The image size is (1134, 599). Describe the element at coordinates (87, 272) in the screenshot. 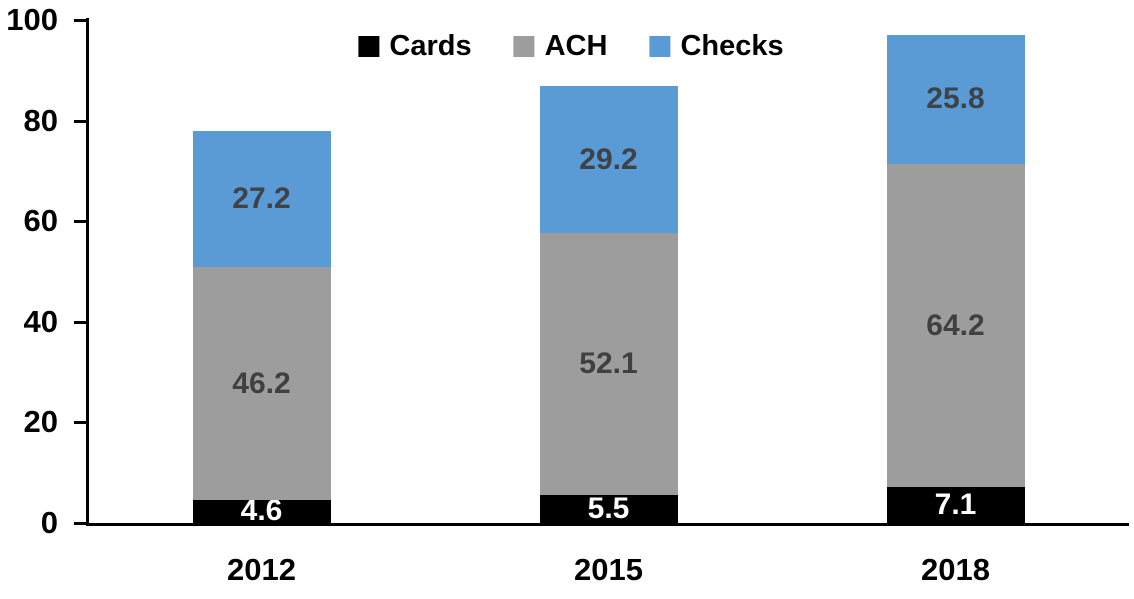

I see `y-axis-line` at that location.